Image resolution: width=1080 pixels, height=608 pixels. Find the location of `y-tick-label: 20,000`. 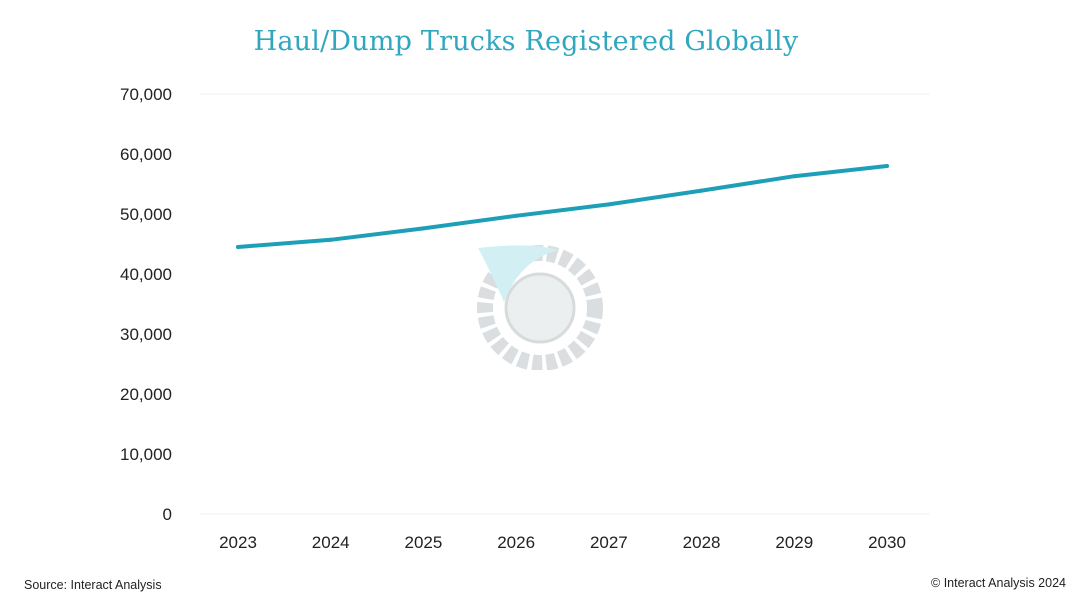

y-tick-label: 20,000 is located at coordinates (146, 394).